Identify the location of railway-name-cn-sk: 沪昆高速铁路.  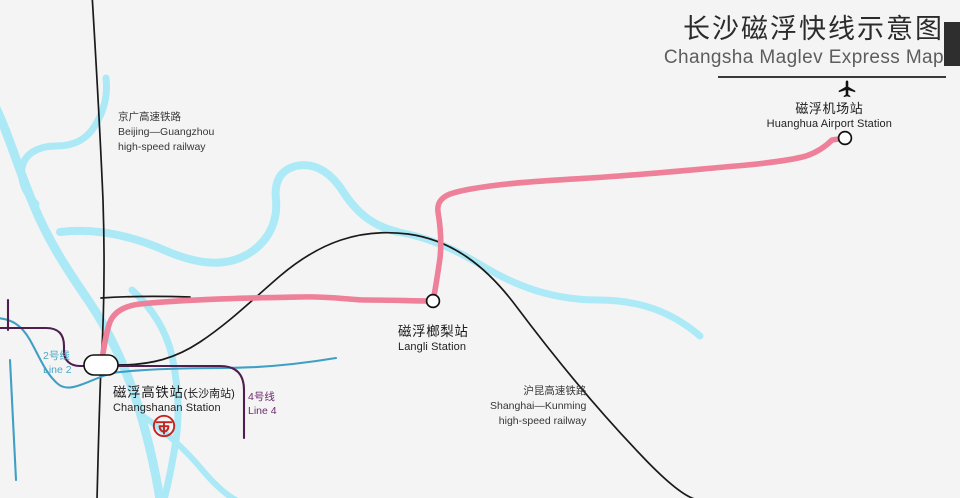
(555, 391).